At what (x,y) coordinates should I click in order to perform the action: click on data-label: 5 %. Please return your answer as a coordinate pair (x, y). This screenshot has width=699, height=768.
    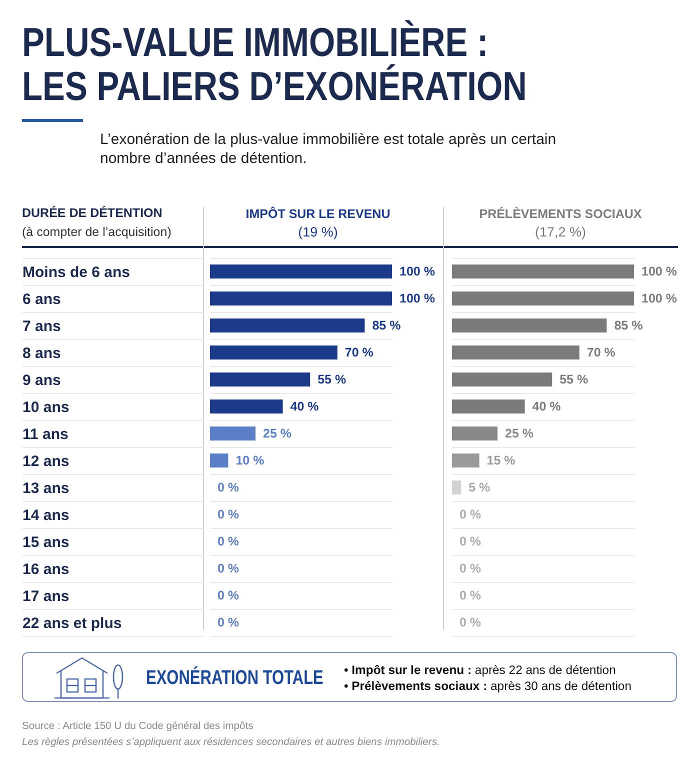
    Looking at the image, I should click on (479, 487).